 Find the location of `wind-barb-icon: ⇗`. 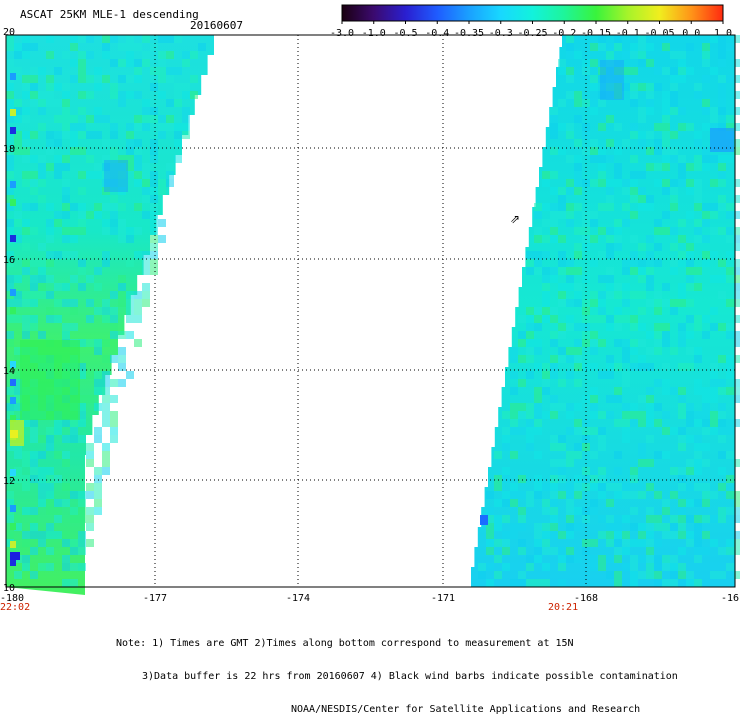

wind-barb-icon: ⇗ is located at coordinates (515, 219).